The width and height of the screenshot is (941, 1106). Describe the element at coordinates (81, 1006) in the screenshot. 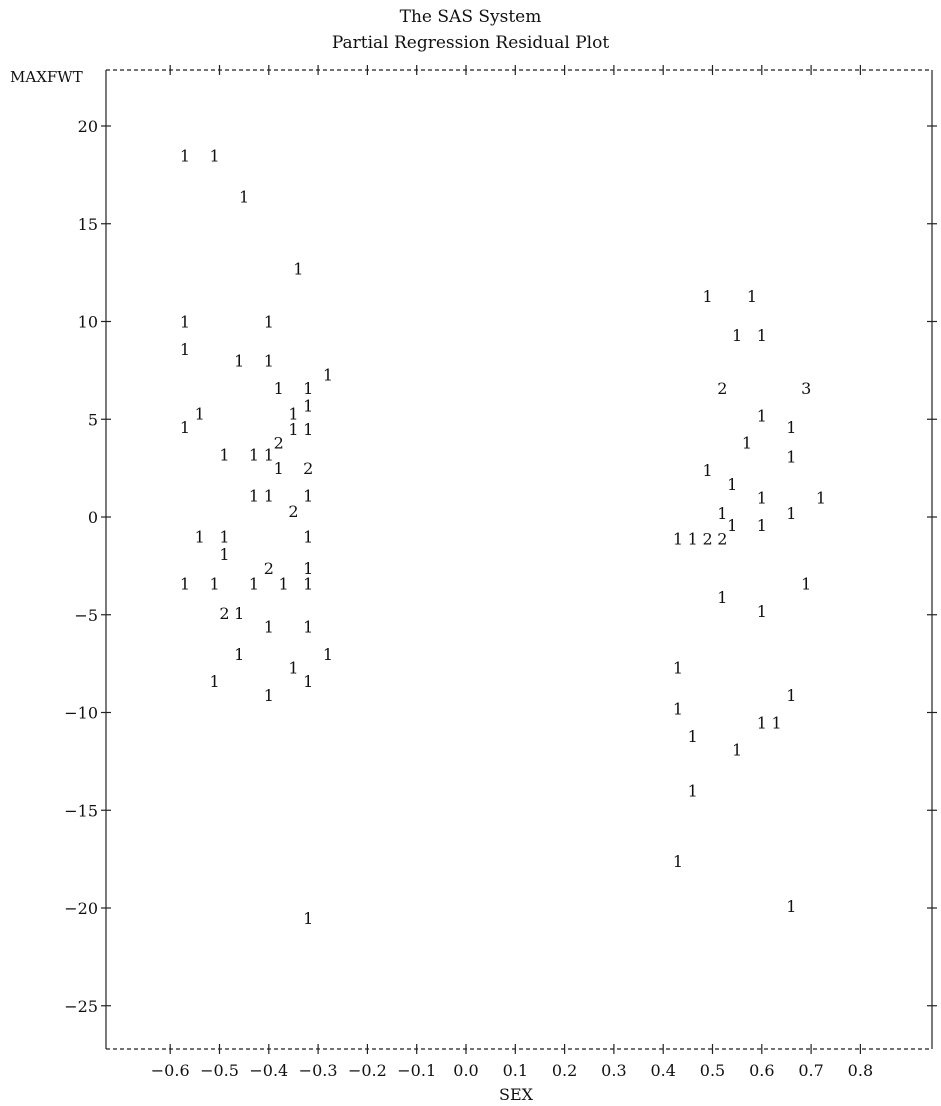

I see `y-tick-label: −25` at that location.